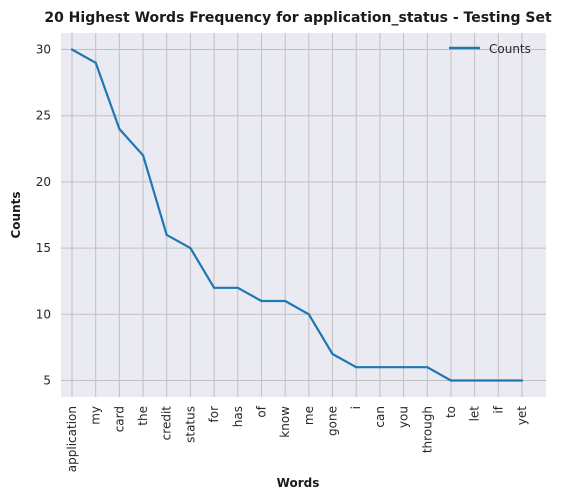 The width and height of the screenshot is (562, 500). I want to click on x-tick-label: through, so click(427, 429).